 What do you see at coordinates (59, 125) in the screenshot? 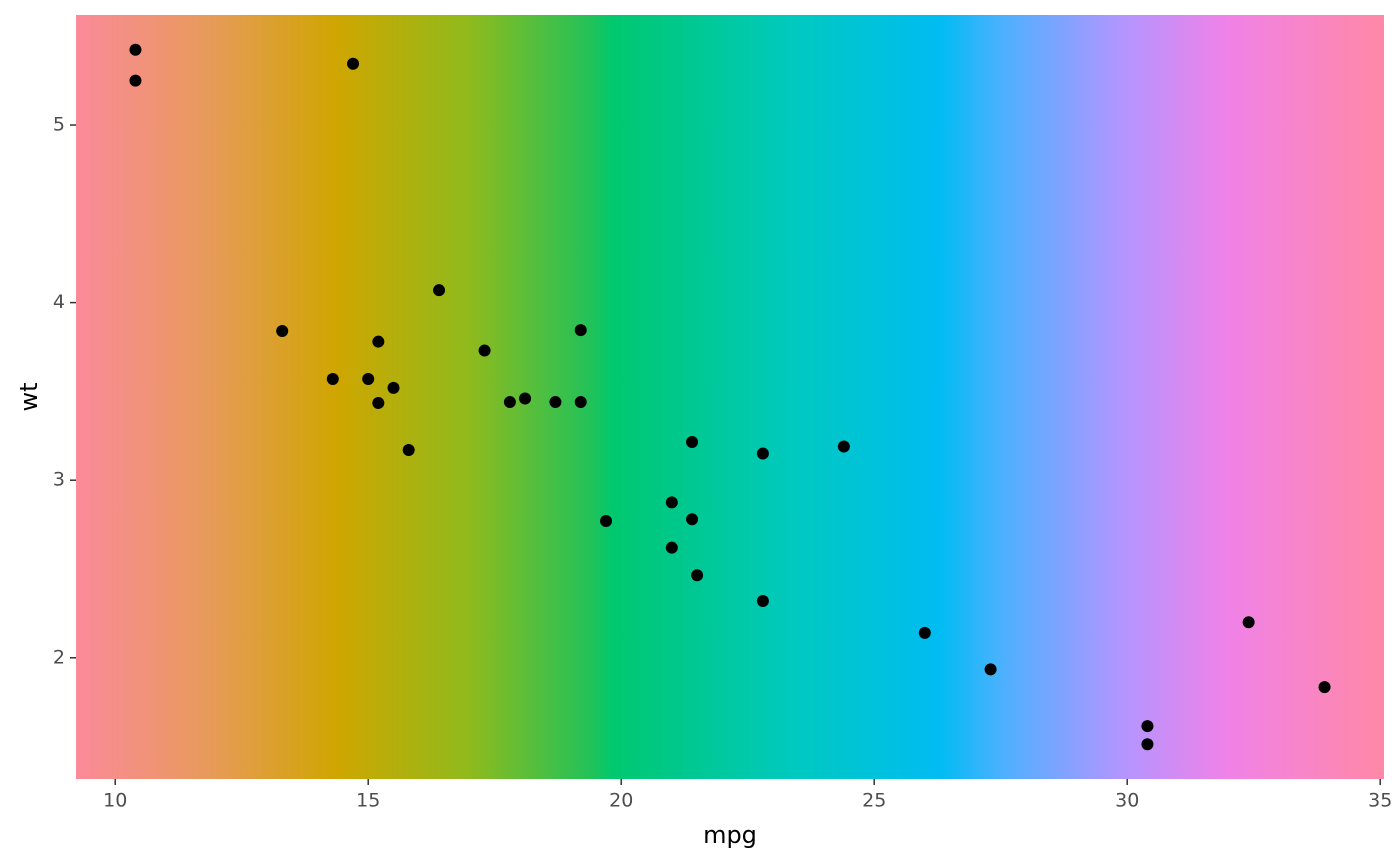
I see `y-tick-label: 5` at bounding box center [59, 125].